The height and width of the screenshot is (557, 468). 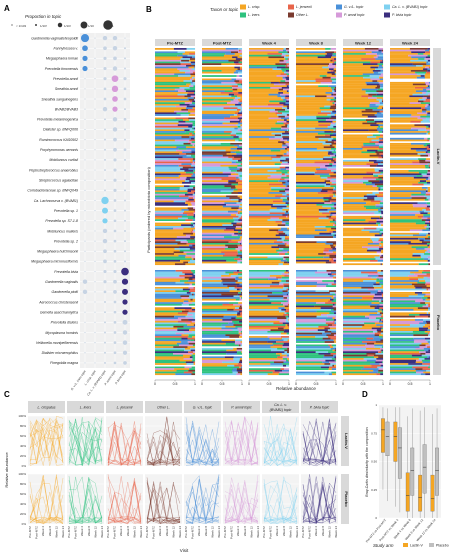 What do you see at coordinates (258, 532) in the screenshot?
I see `c-x-tick-label: Week 24` at bounding box center [258, 532].